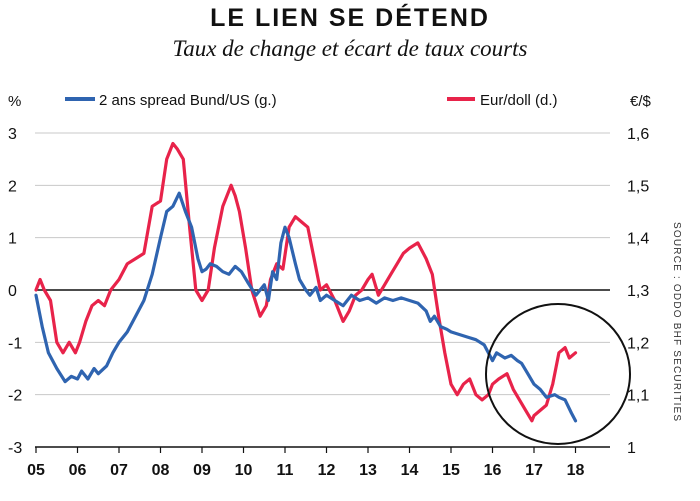 The width and height of the screenshot is (700, 501). What do you see at coordinates (202, 470) in the screenshot?
I see `x-tick-label: 09` at bounding box center [202, 470].